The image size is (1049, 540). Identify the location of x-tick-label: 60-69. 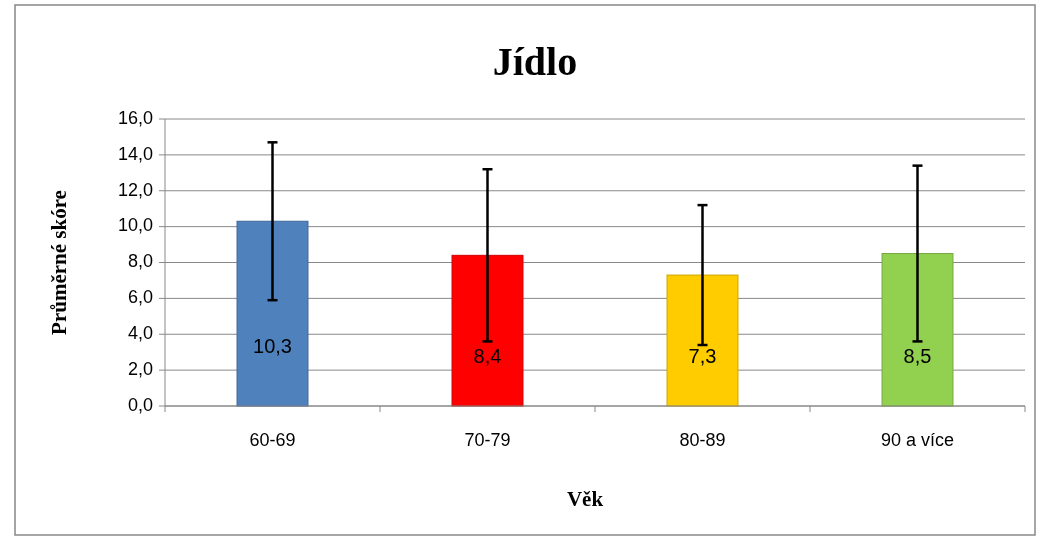
(272, 440).